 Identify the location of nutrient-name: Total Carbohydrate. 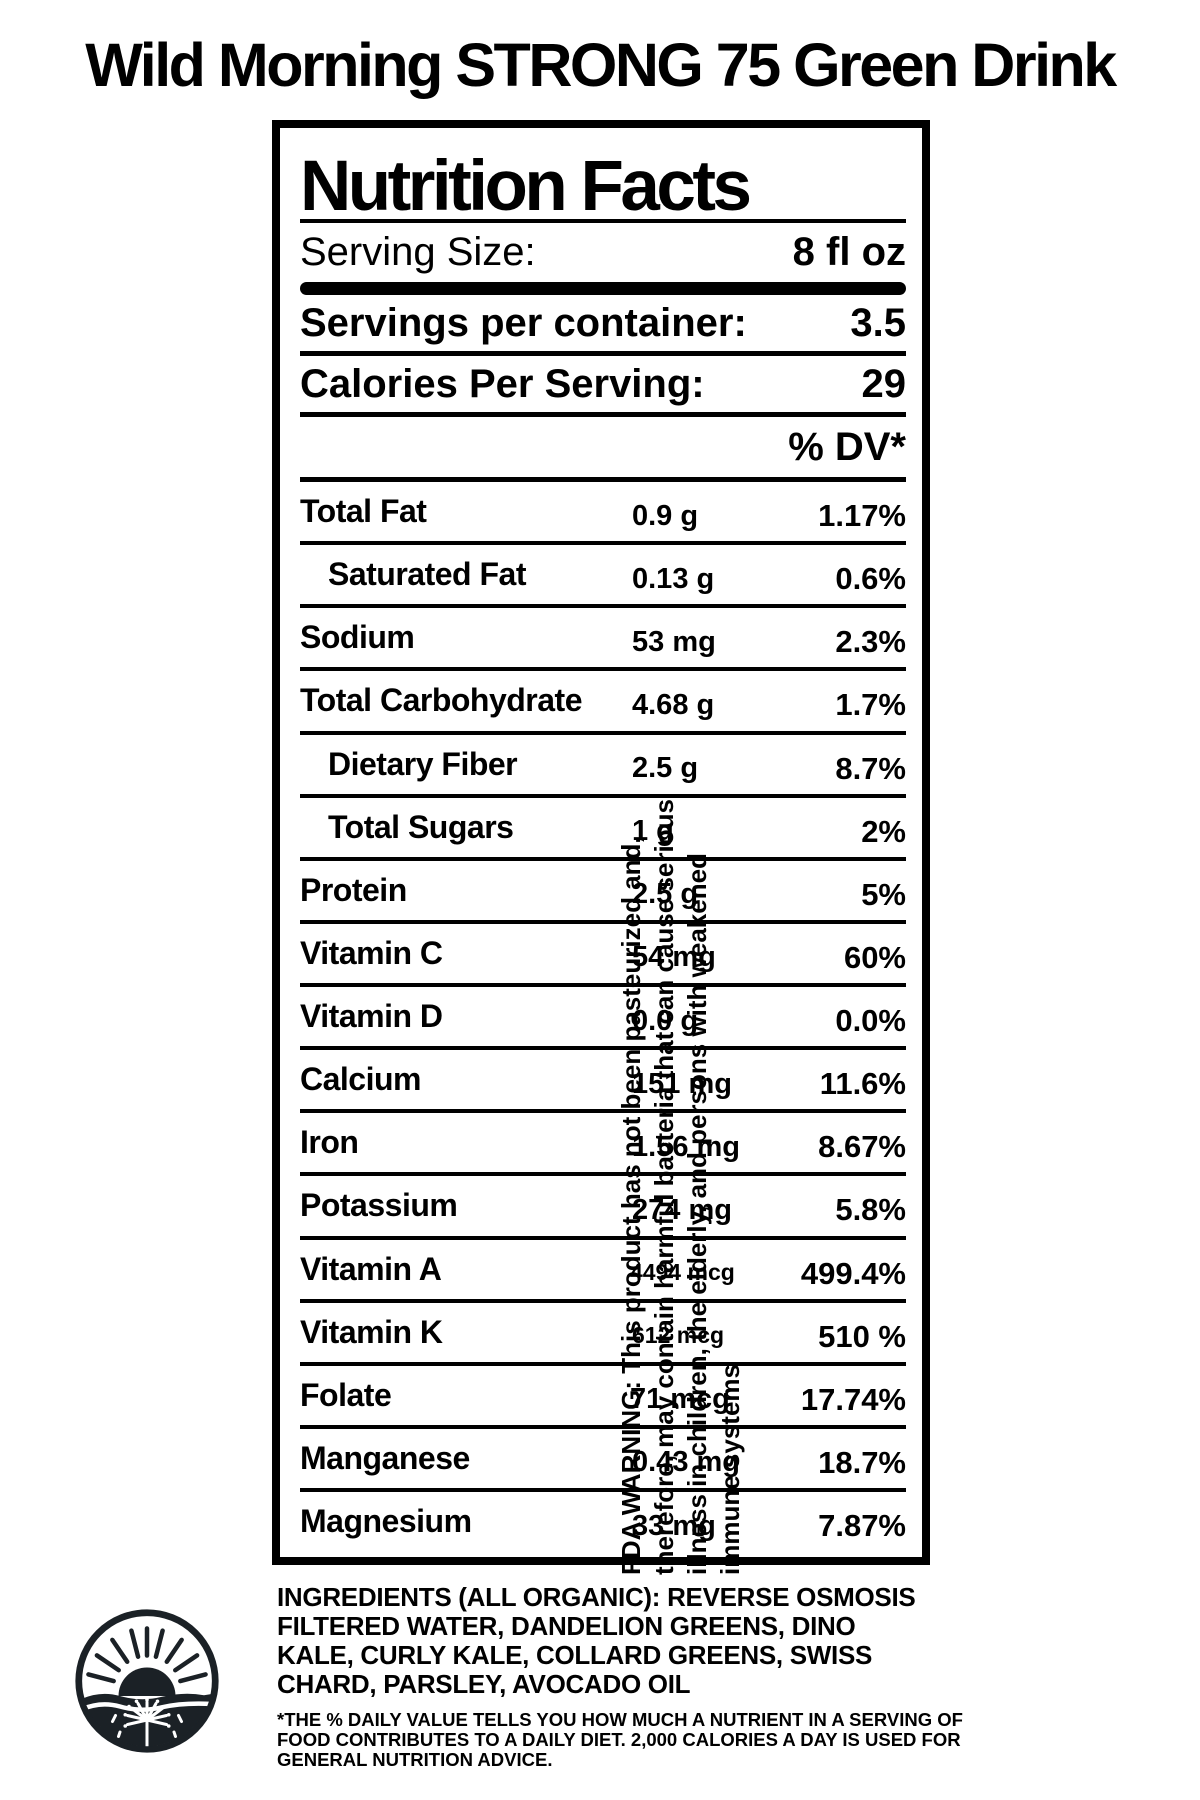
(441, 700).